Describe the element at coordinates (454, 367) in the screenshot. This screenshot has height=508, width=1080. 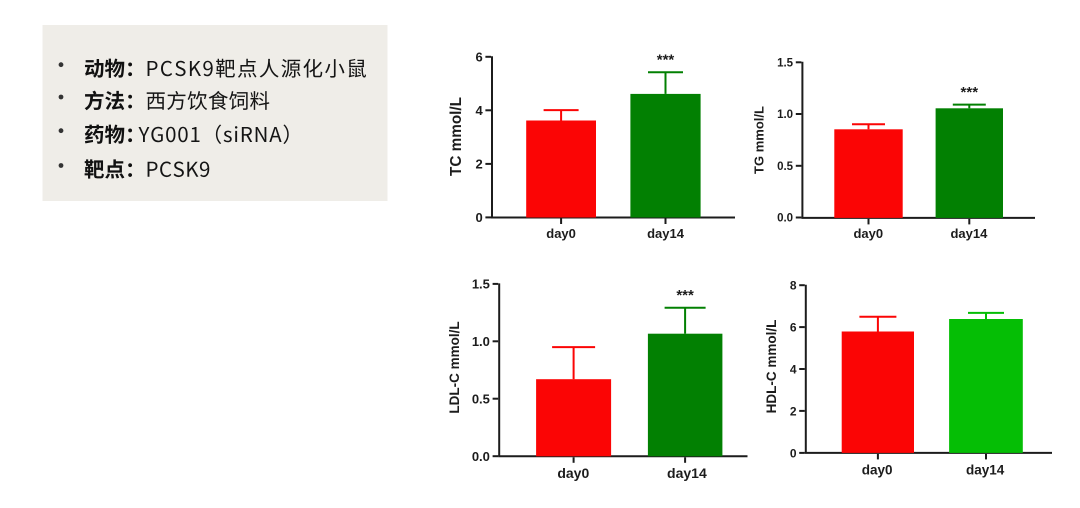
I see `svg-text: LDL-C mmol/L` at that location.